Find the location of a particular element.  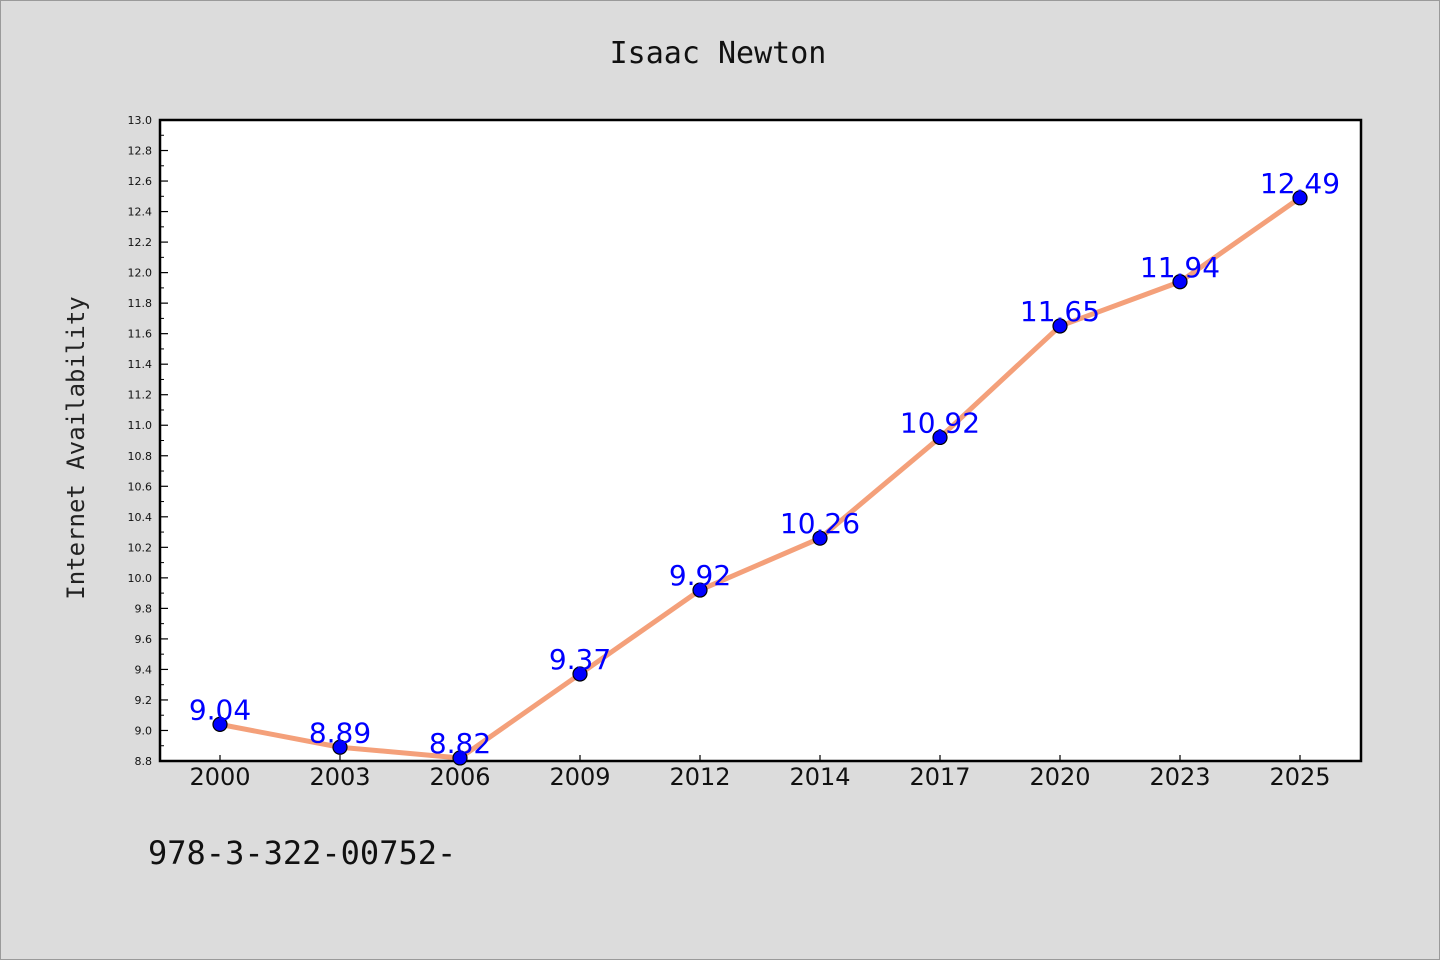

y-tick-label: 11.0 is located at coordinates (140, 425).